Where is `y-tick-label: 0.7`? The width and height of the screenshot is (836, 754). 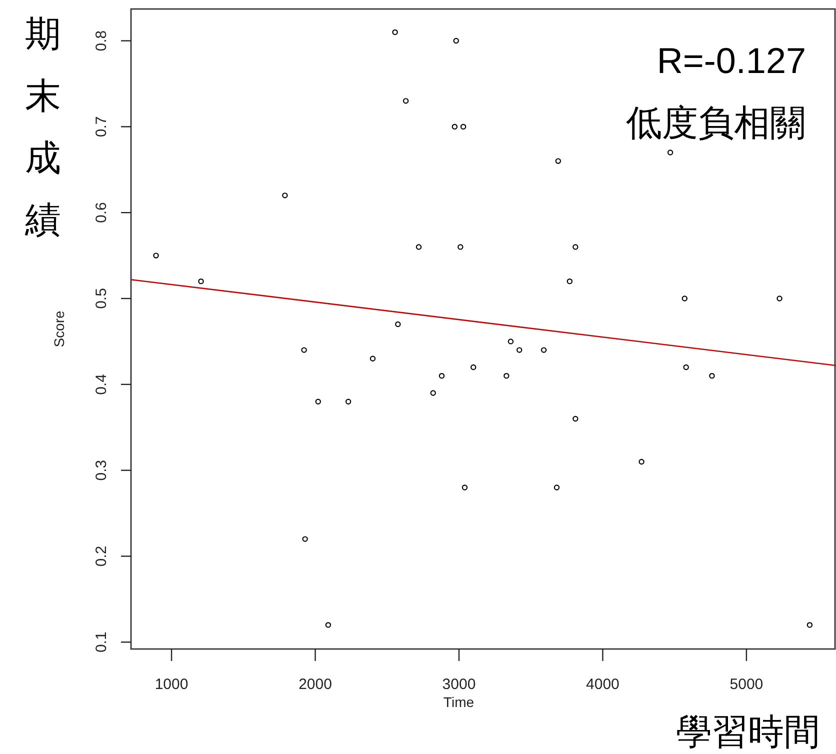 y-tick-label: 0.7 is located at coordinates (101, 127).